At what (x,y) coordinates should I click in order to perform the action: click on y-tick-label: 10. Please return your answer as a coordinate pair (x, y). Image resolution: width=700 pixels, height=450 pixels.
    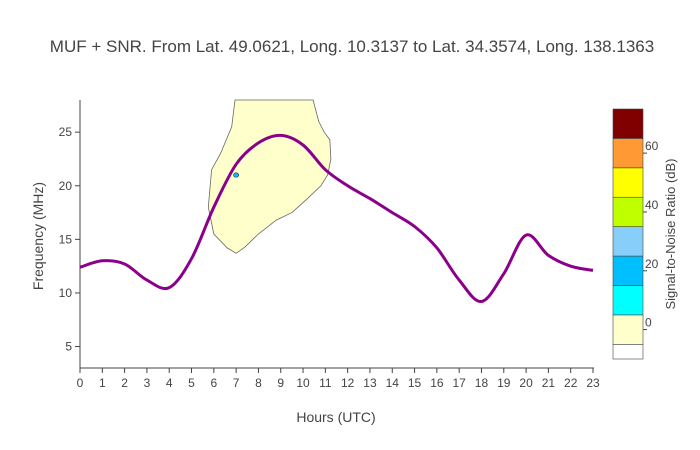
    Looking at the image, I should click on (66, 293).